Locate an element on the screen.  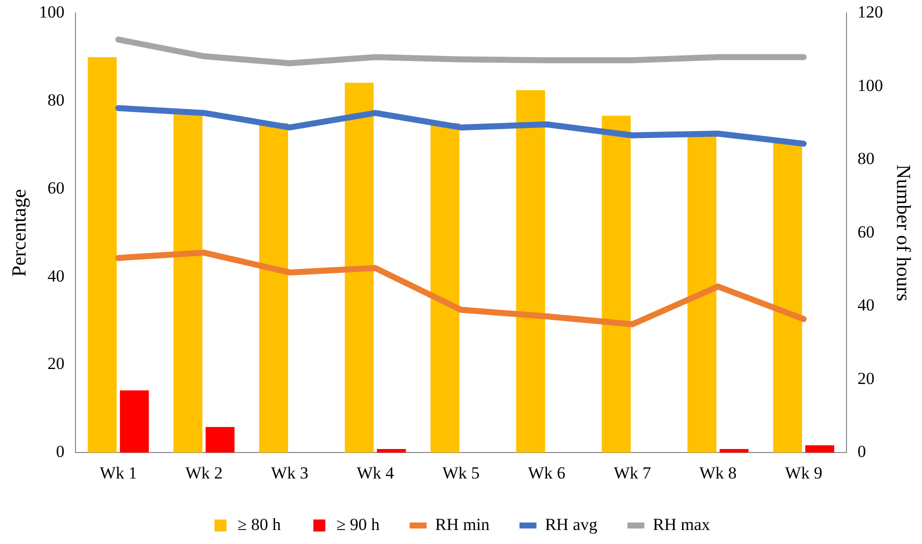
x-tick-label: Wk 9 is located at coordinates (803, 472).